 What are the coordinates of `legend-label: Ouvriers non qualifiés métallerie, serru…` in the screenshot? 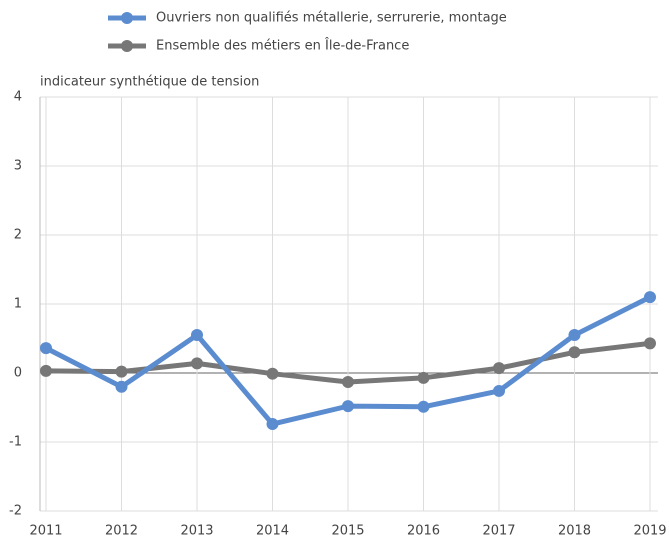 It's located at (331, 18).